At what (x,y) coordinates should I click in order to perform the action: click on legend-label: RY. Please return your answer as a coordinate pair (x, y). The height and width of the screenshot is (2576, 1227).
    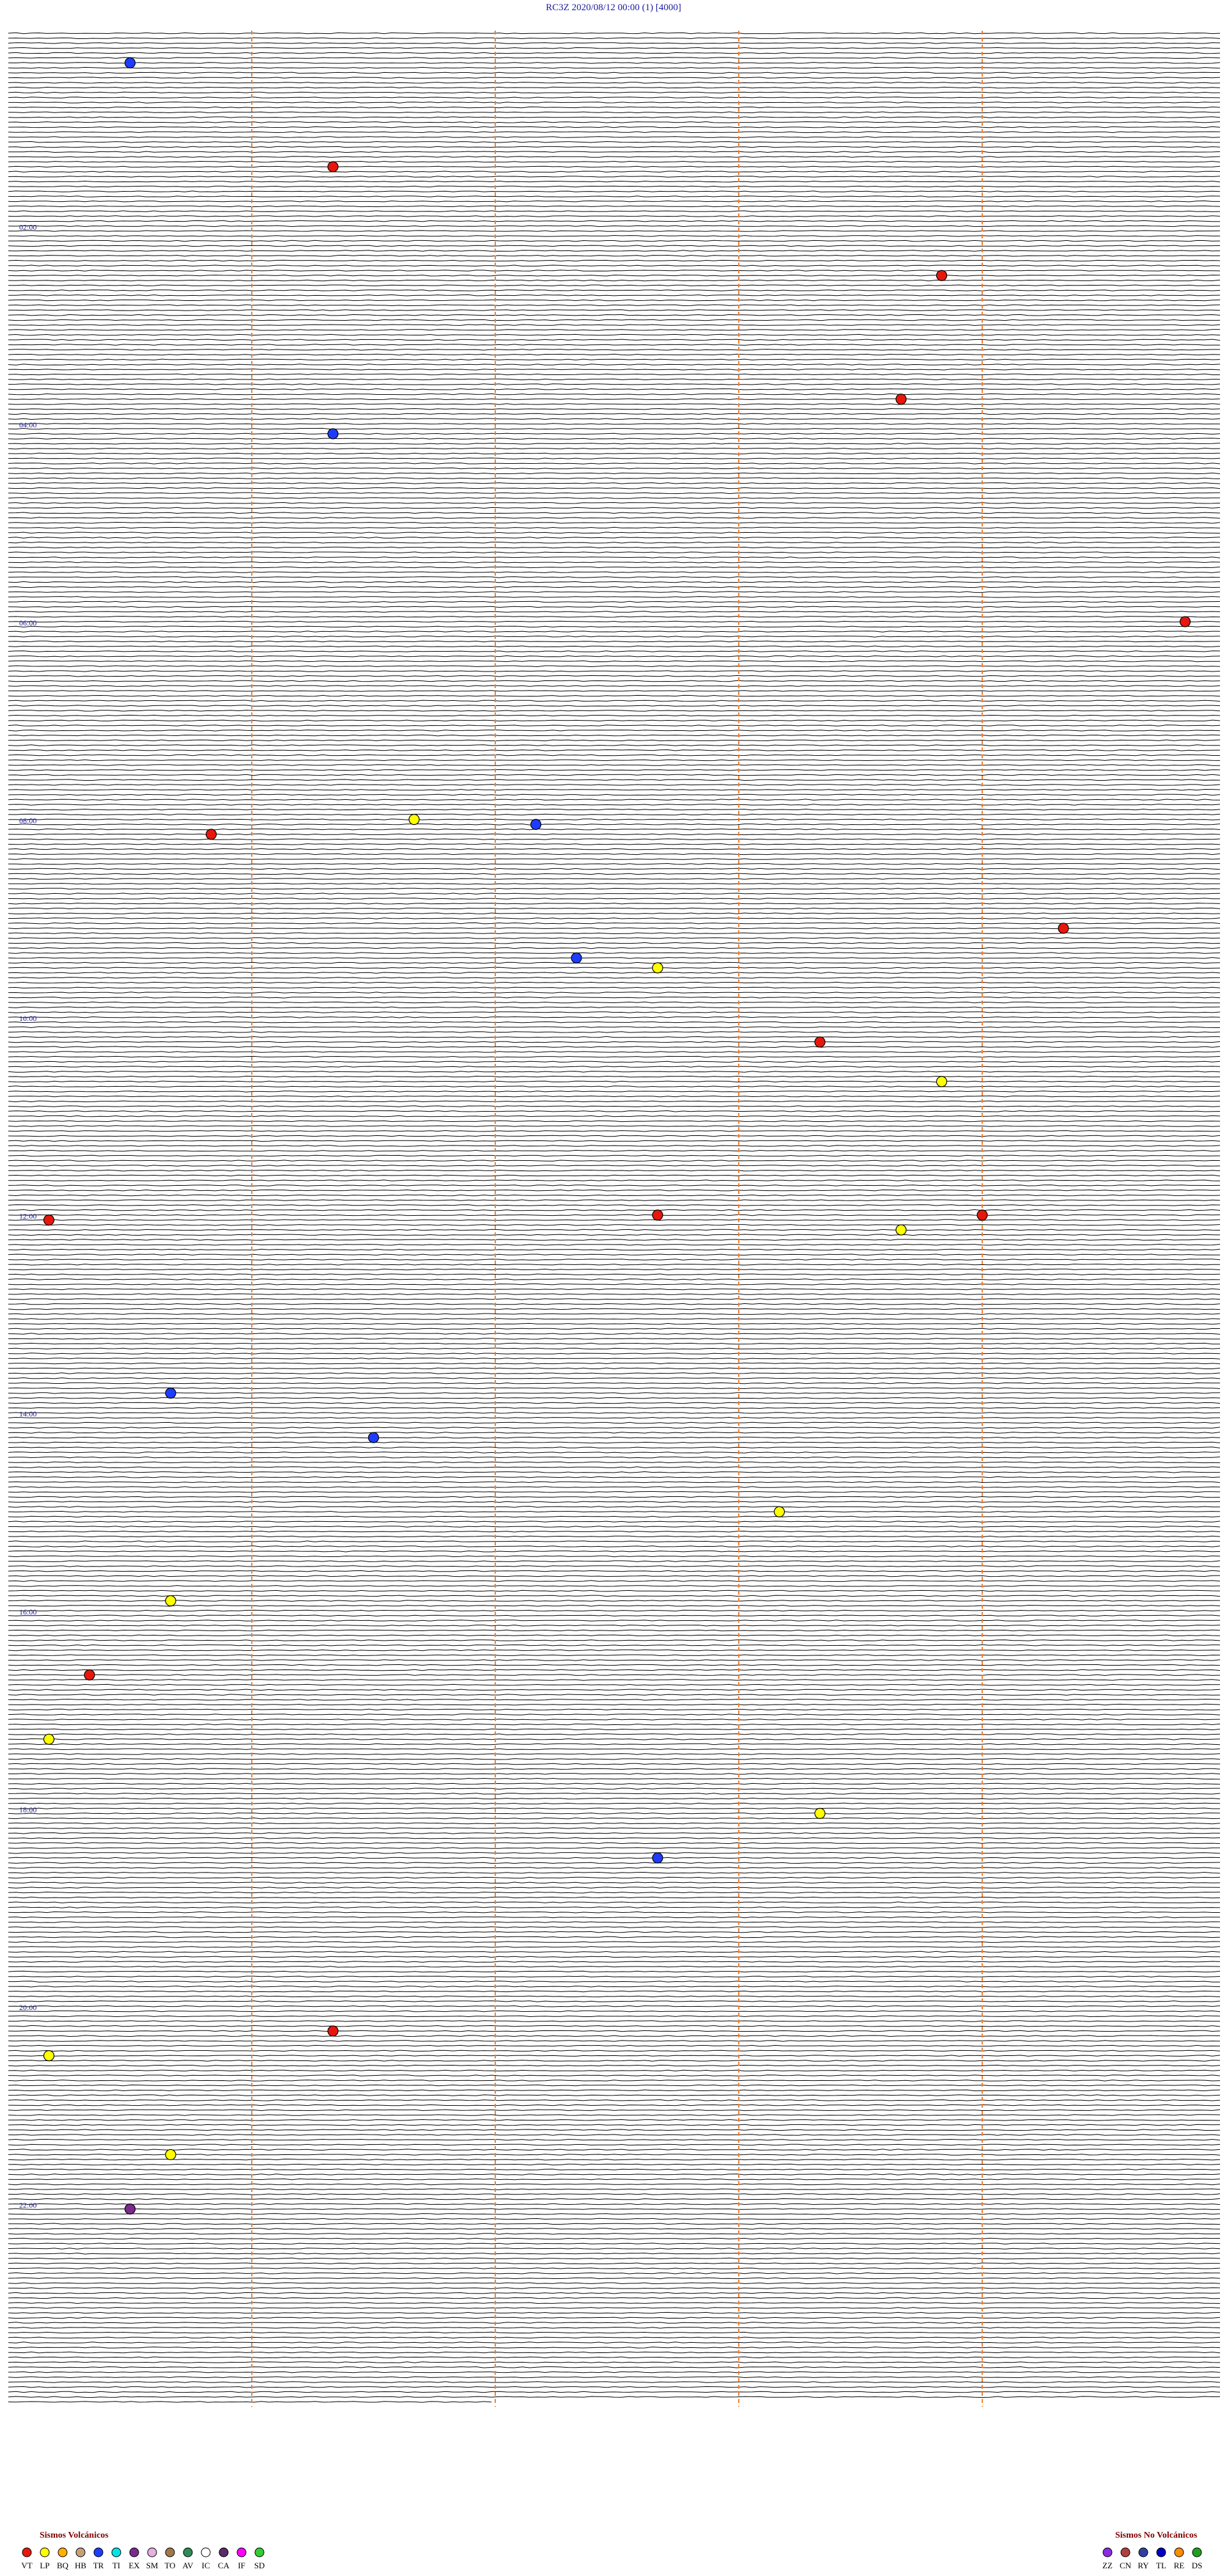
    Looking at the image, I should click on (1143, 2565).